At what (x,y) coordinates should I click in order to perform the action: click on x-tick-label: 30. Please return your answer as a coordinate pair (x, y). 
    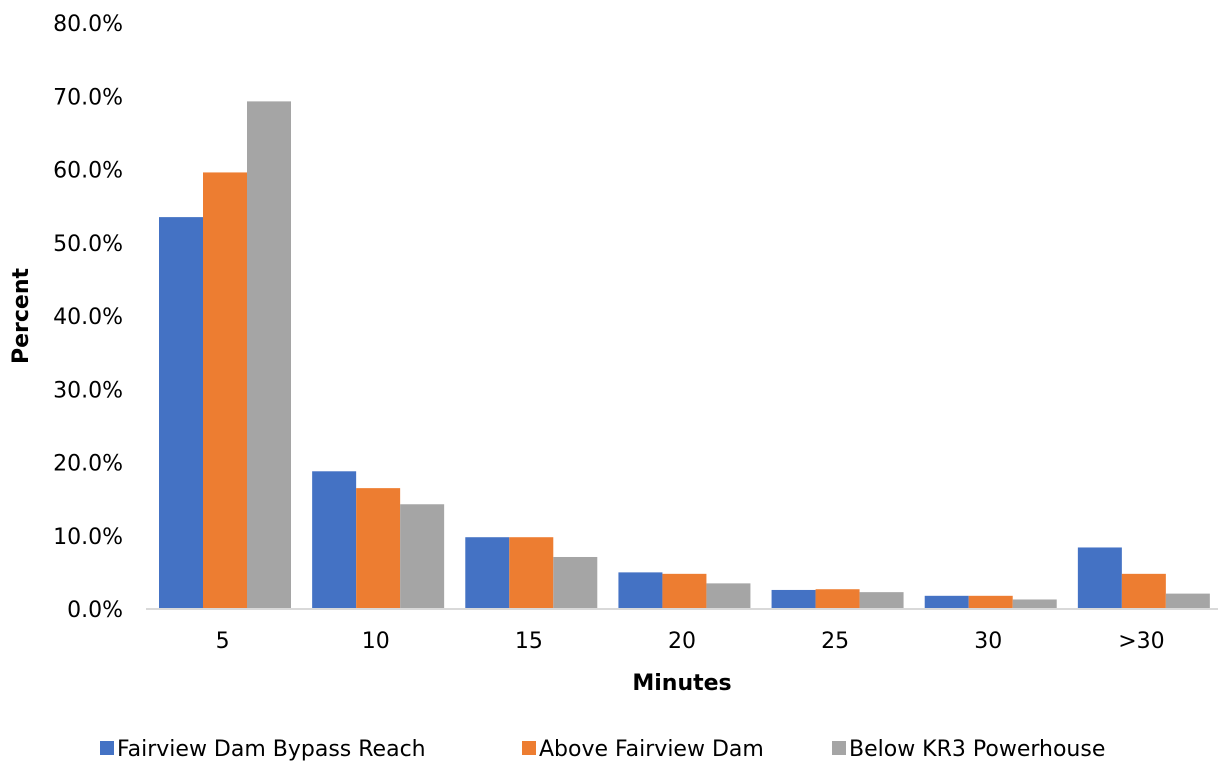
    Looking at the image, I should click on (988, 641).